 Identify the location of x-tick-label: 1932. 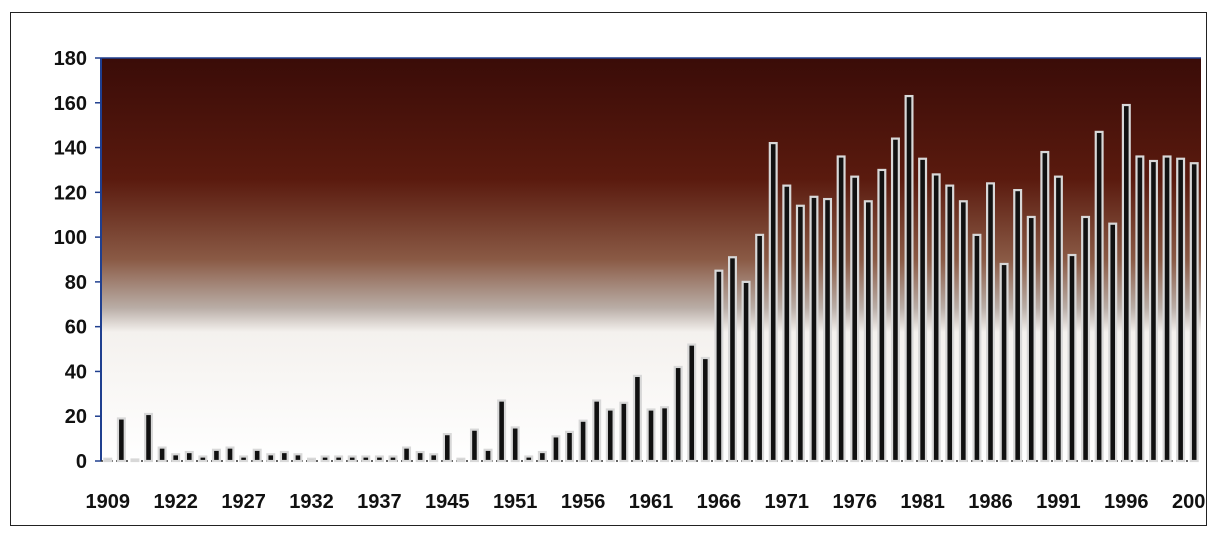
(311, 502).